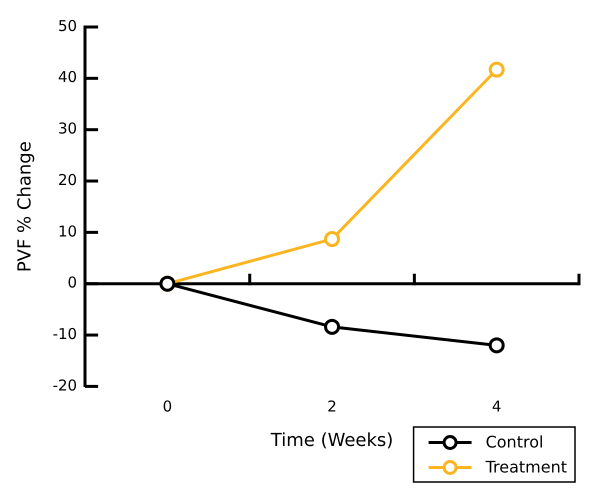 This screenshot has width=600, height=500. I want to click on x-axis-title: Time (Weeks), so click(332, 440).